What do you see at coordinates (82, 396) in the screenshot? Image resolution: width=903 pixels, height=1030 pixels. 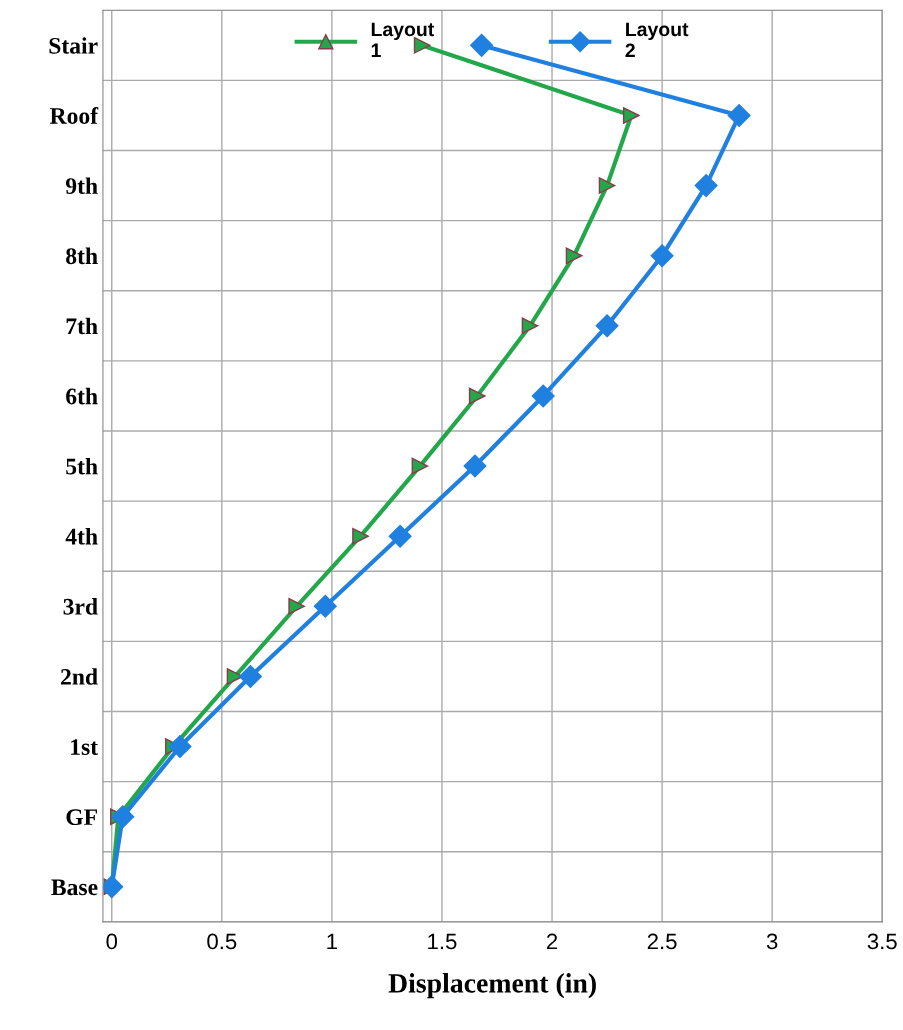 I see `y-tick-label: 6th` at bounding box center [82, 396].